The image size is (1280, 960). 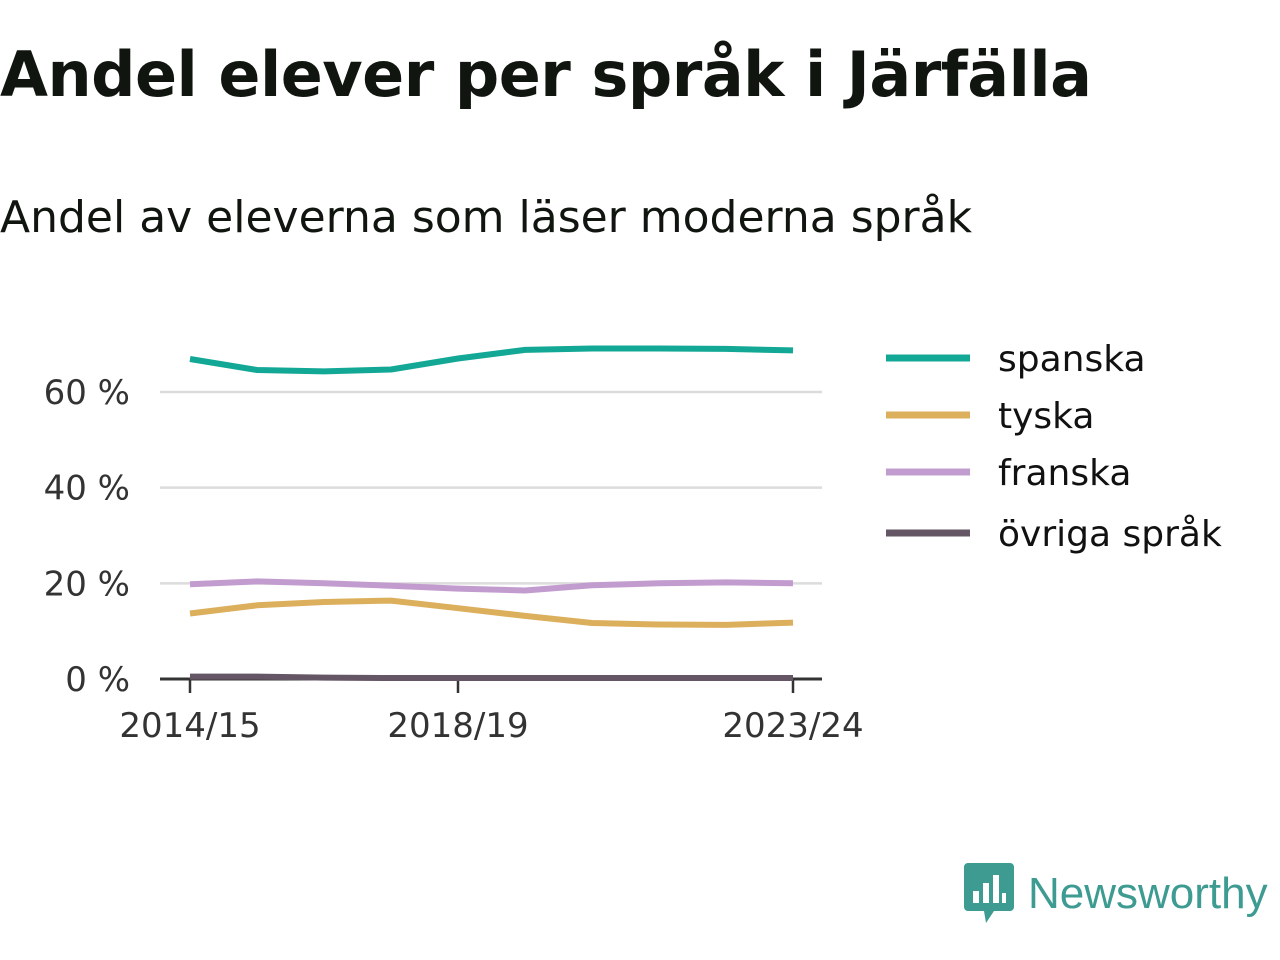 What do you see at coordinates (1148, 893) in the screenshot?
I see `brand-name: Newsworthy` at bounding box center [1148, 893].